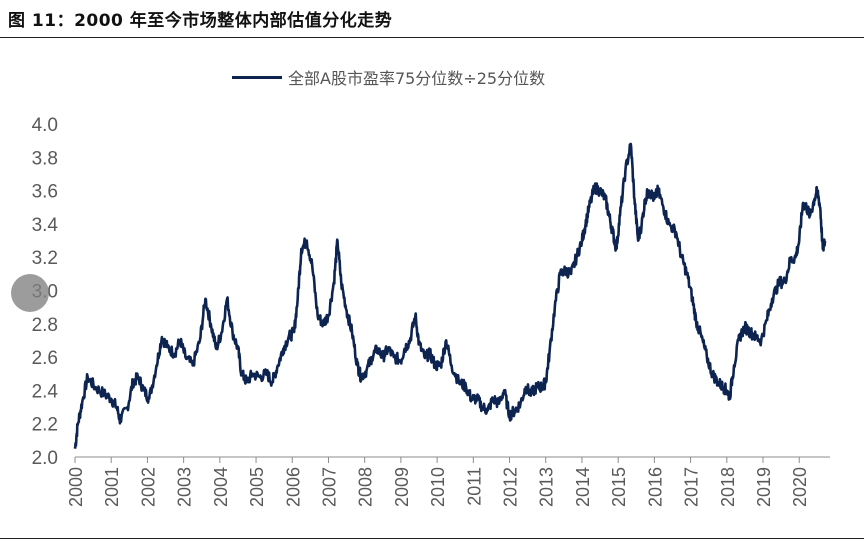 This screenshot has height=541, width=864. What do you see at coordinates (432, 538) in the screenshot?
I see `bottom-divider` at bounding box center [432, 538].